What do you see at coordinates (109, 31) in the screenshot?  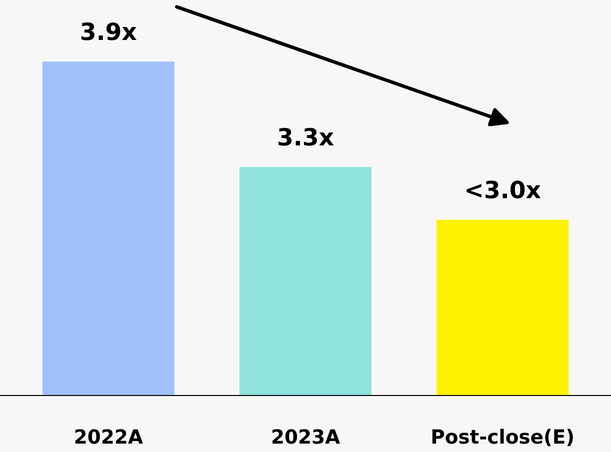 I see `data-label: 3.9x` at bounding box center [109, 31].